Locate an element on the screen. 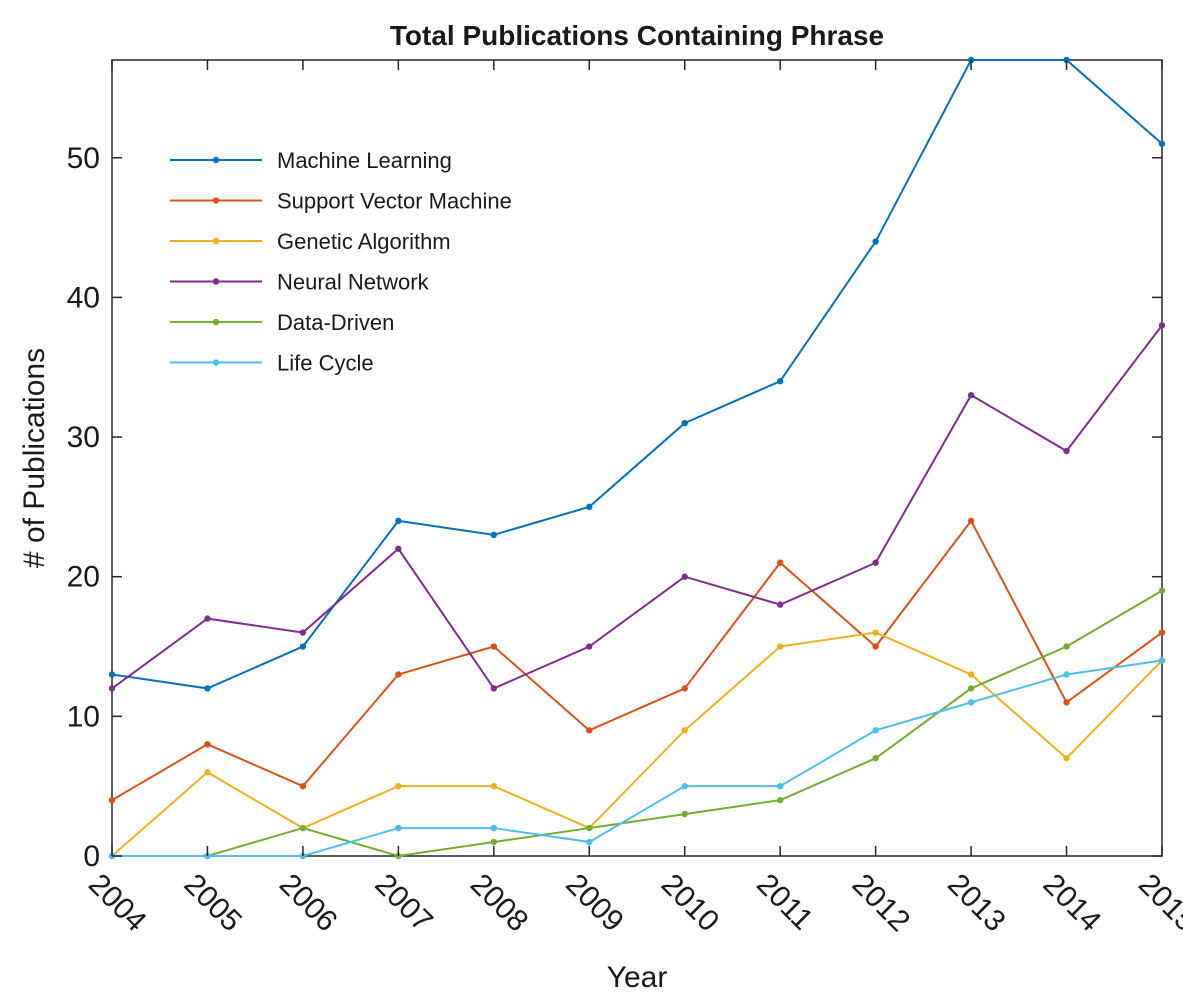  legend-label-support-vector-machine: Support Vector Machine is located at coordinates (394, 201).